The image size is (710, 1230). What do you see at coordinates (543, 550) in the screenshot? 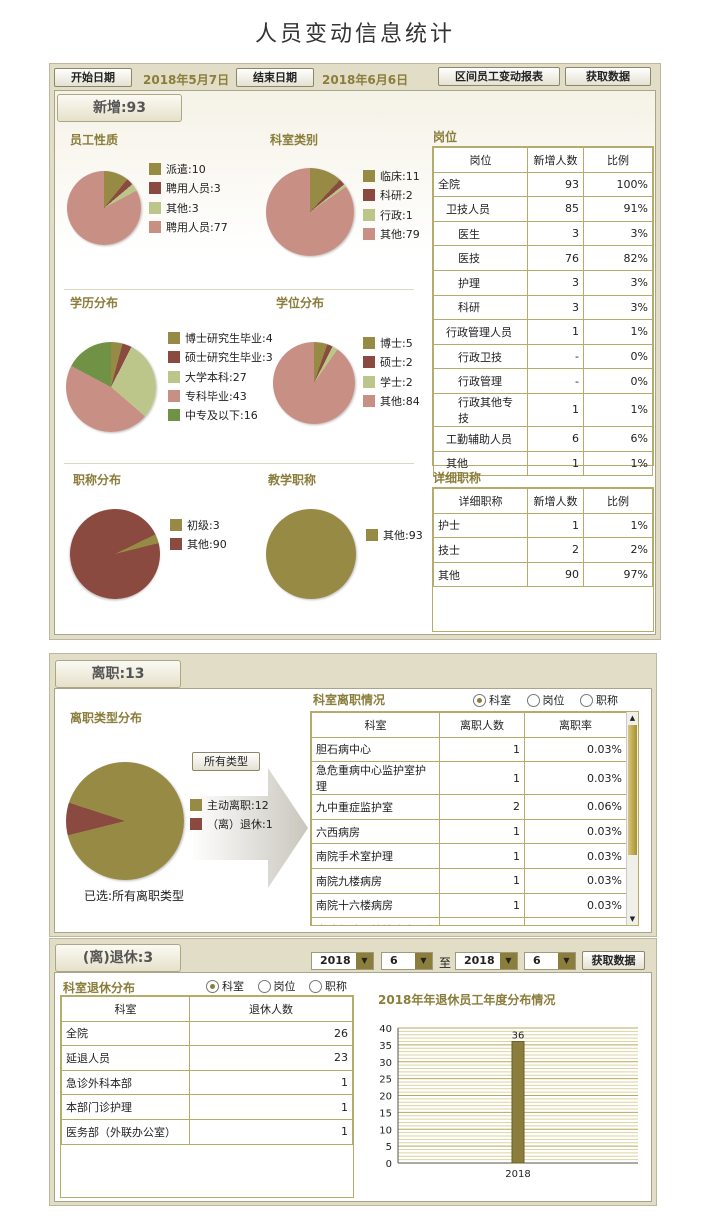
I see `table-row: 技士 2 2%` at bounding box center [543, 550].